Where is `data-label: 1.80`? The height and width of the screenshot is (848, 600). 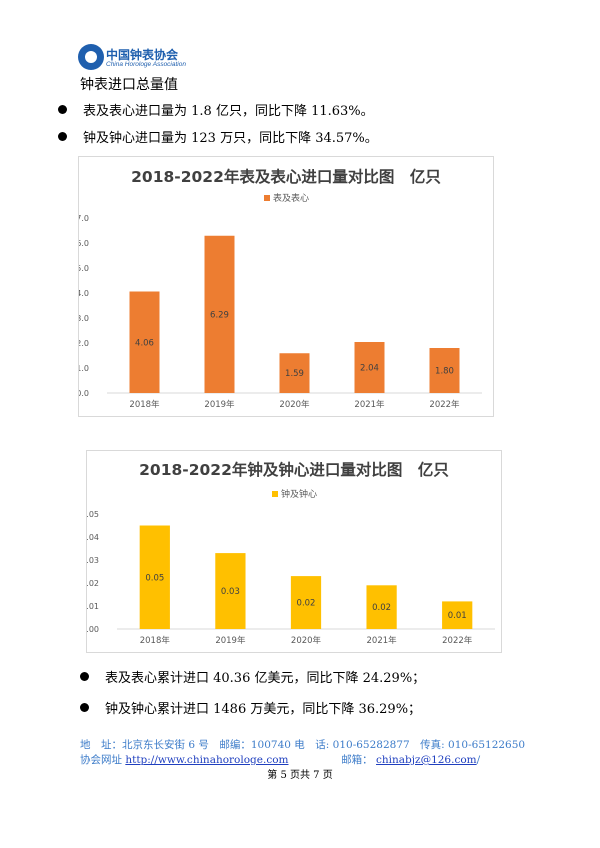 data-label: 1.80 is located at coordinates (444, 372).